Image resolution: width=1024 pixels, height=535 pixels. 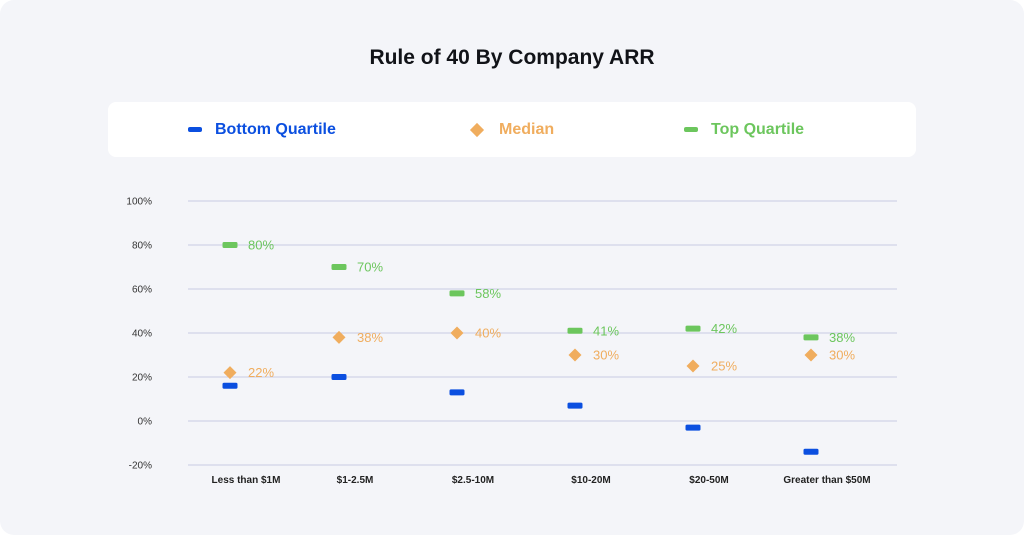 I want to click on bottom-quartile-dash-icon, so click(x=195, y=129).